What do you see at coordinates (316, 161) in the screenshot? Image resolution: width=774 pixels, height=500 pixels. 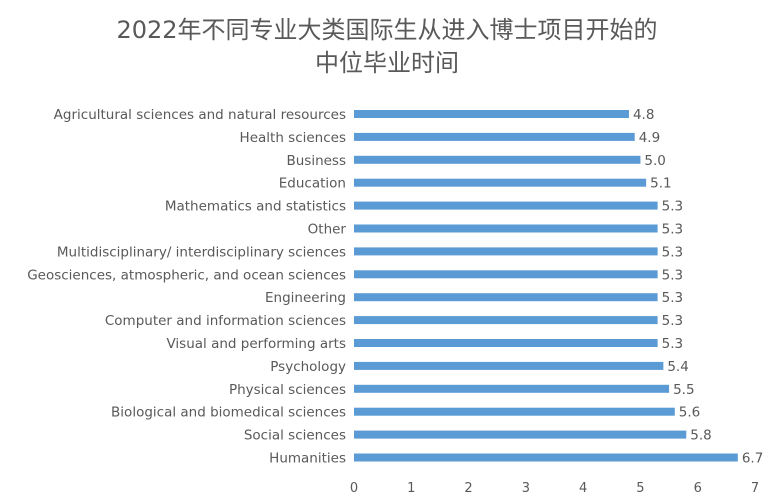 I see `category-label: Business` at bounding box center [316, 161].